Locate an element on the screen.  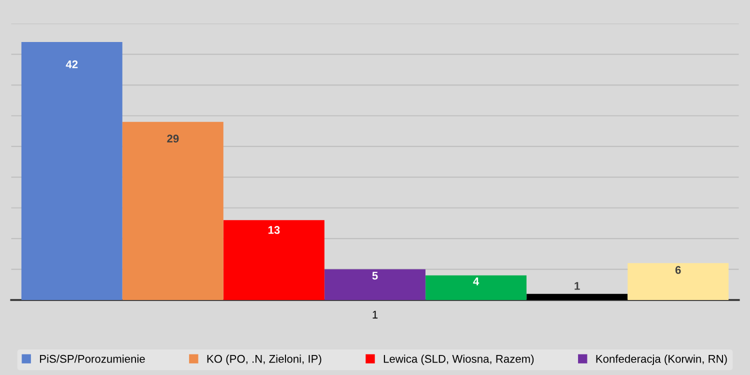
text: PiS/SP/Porozumienie is located at coordinates (92, 358).